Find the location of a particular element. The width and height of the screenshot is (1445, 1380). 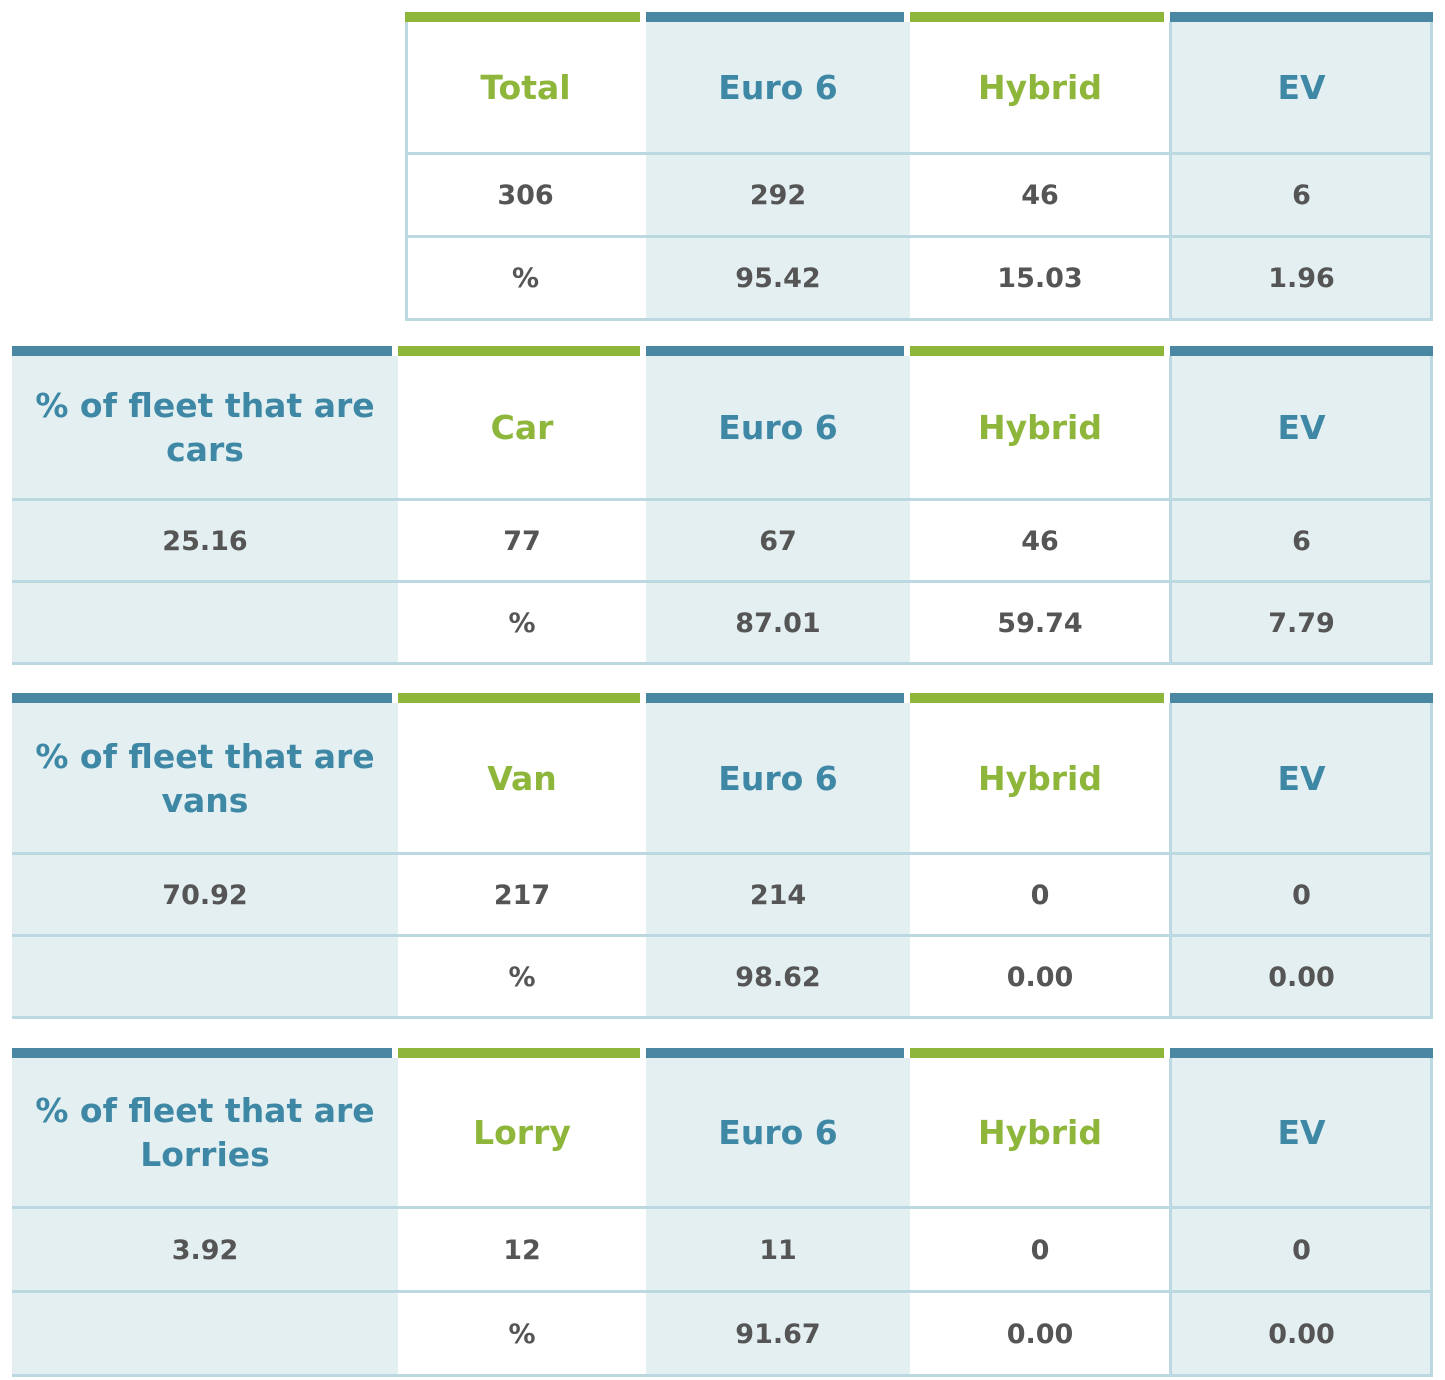

count-value: 46 is located at coordinates (1040, 195).